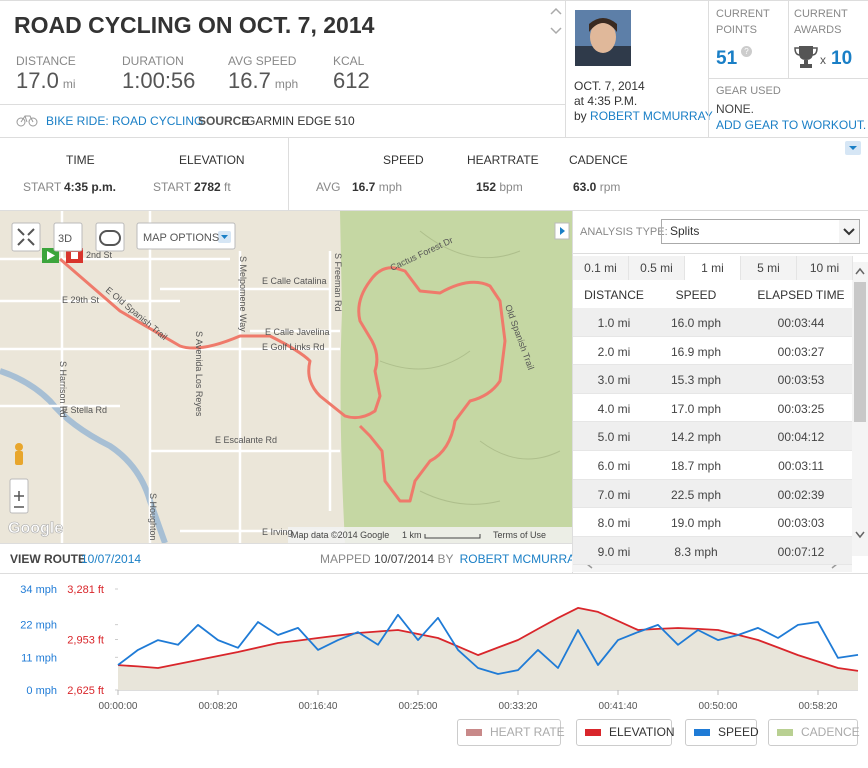 The width and height of the screenshot is (868, 768). What do you see at coordinates (518, 706) in the screenshot?
I see `x-tick-label: 00:33:20` at bounding box center [518, 706].